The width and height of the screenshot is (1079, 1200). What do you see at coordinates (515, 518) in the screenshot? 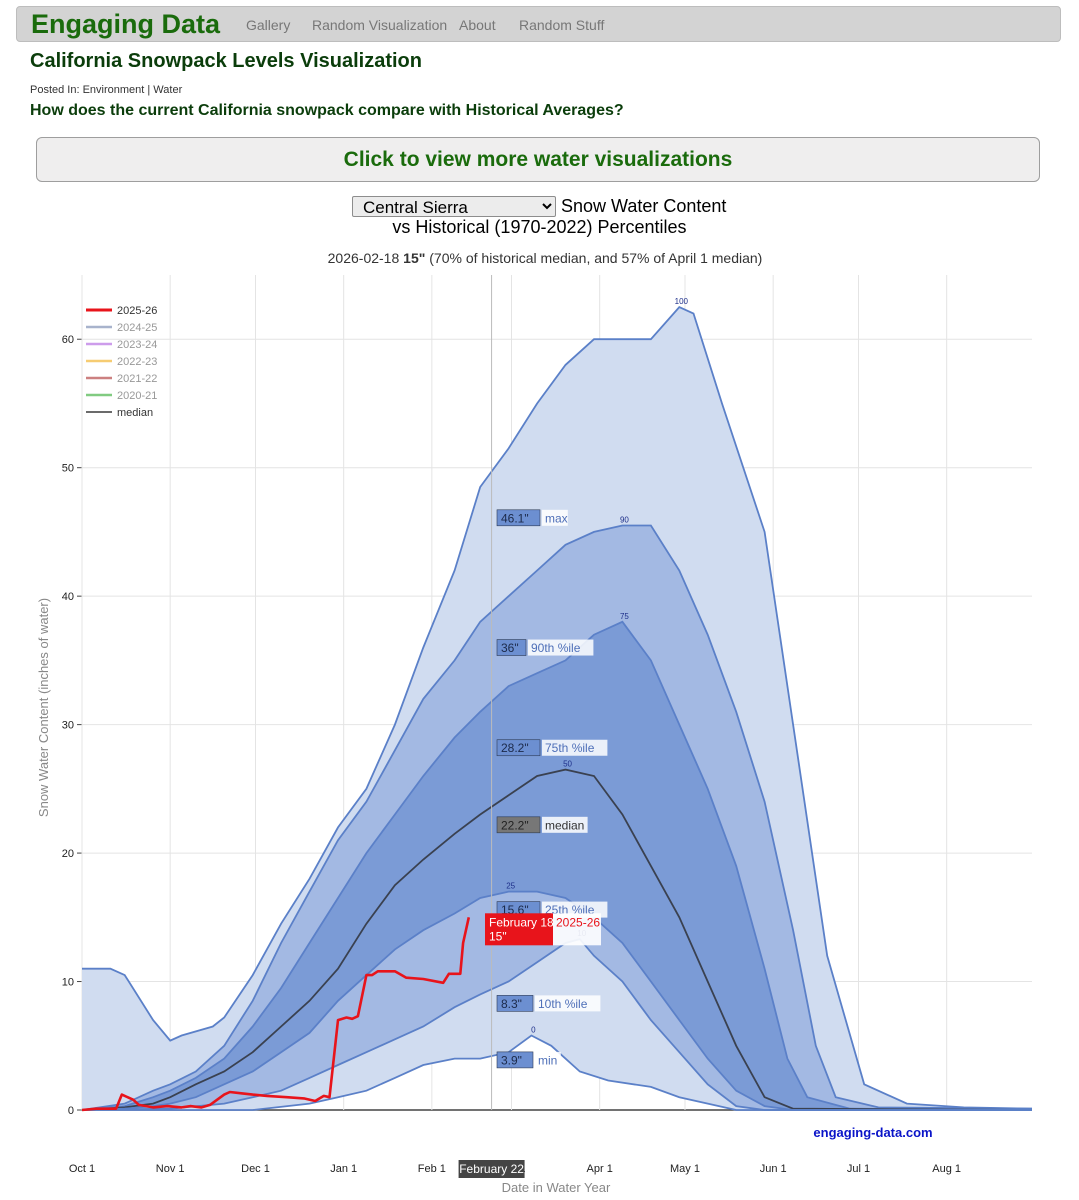
I see `hover-label-value-max: 46.1"` at bounding box center [515, 518].